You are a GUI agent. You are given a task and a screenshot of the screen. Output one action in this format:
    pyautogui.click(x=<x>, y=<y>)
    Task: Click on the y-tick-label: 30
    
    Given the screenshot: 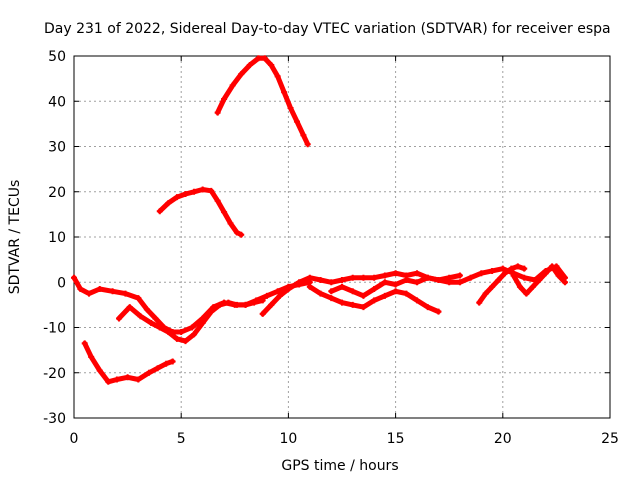 What is the action you would take?
    pyautogui.click(x=57, y=148)
    